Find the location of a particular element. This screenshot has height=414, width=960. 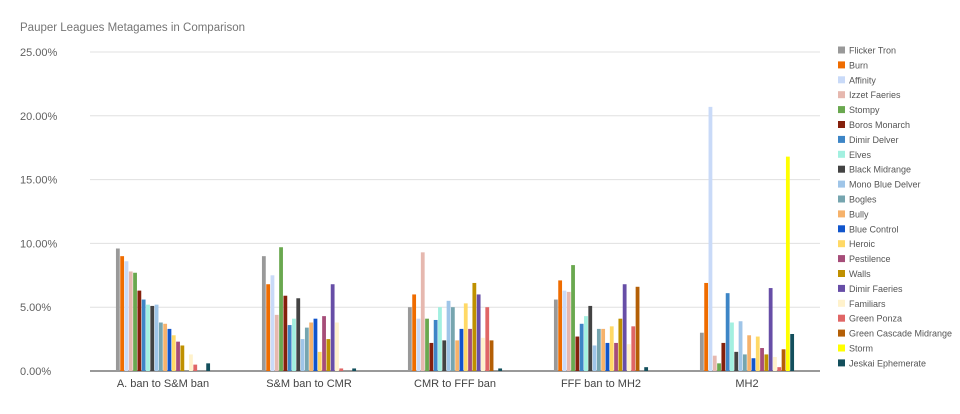

y-tick-label: 0.00% is located at coordinates (35, 372).